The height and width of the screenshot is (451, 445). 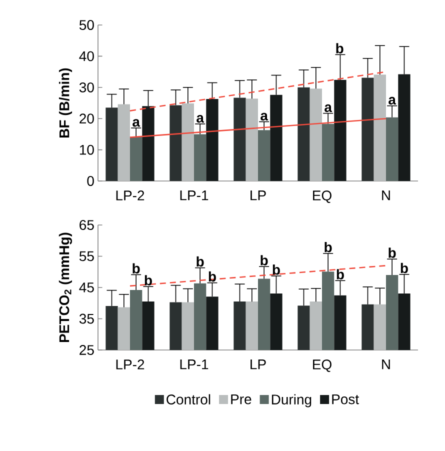 I want to click on y-tick-label: 55, so click(x=86, y=256).